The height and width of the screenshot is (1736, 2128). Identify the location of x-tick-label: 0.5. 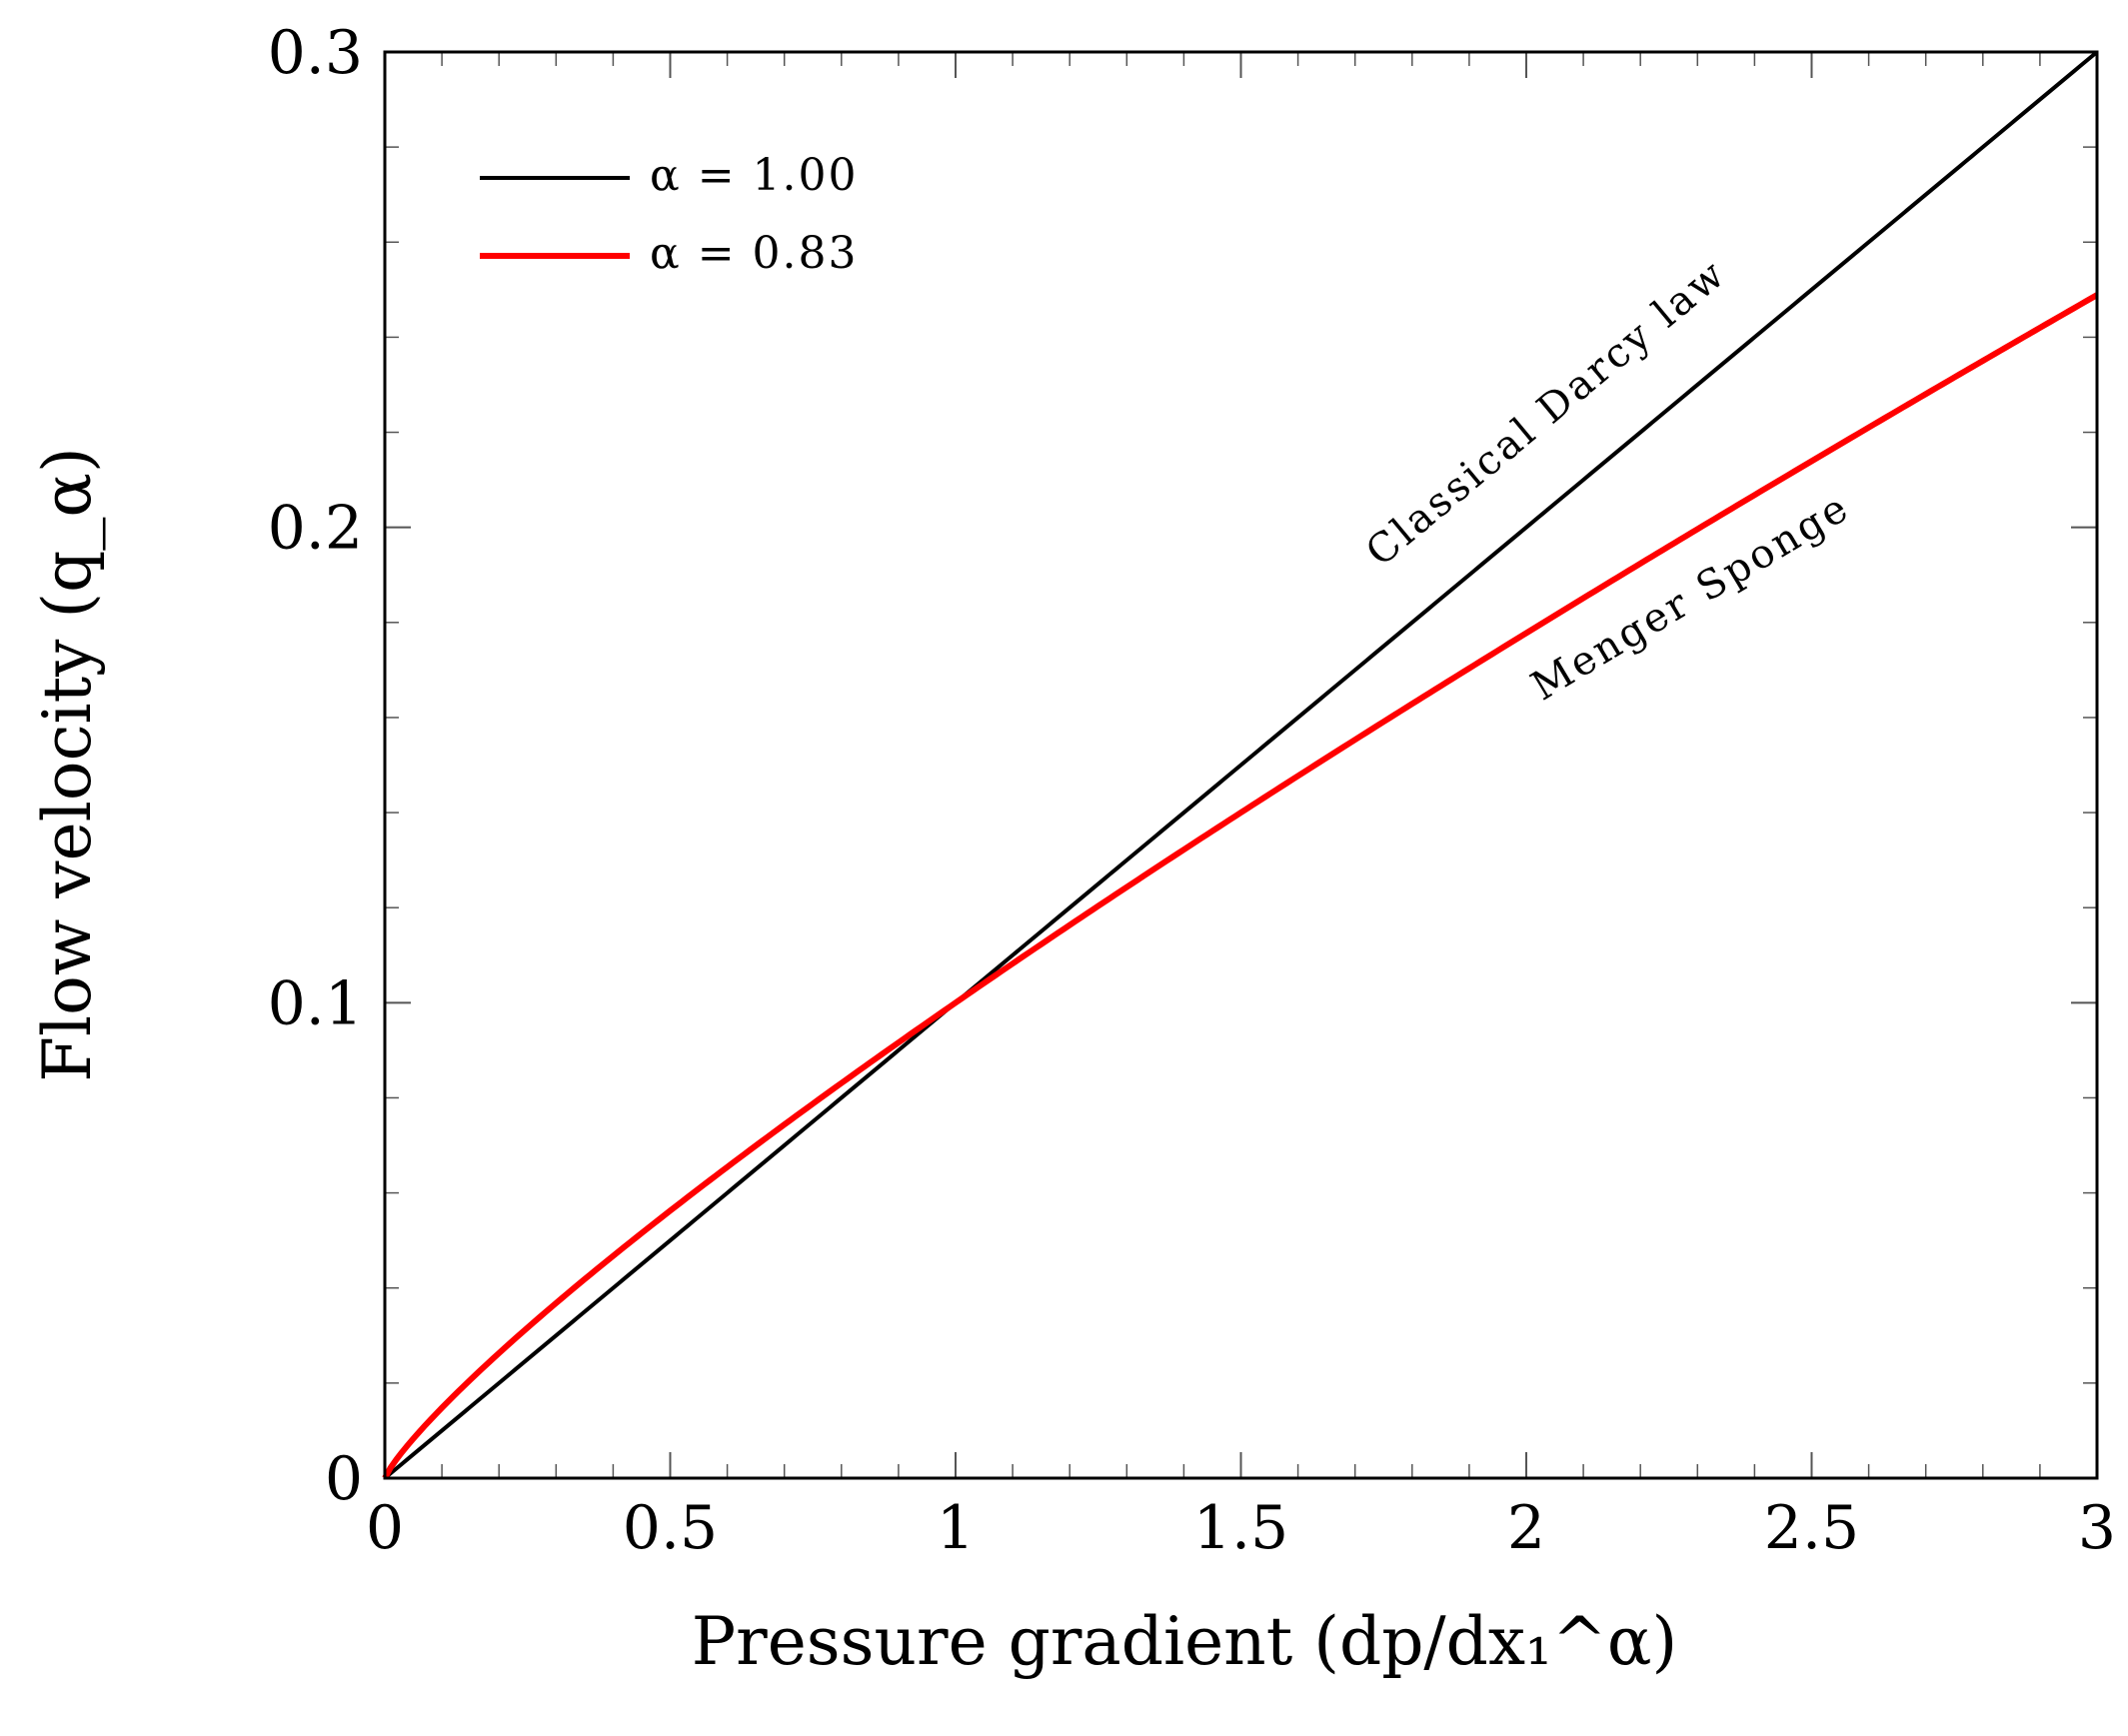
(671, 1528).